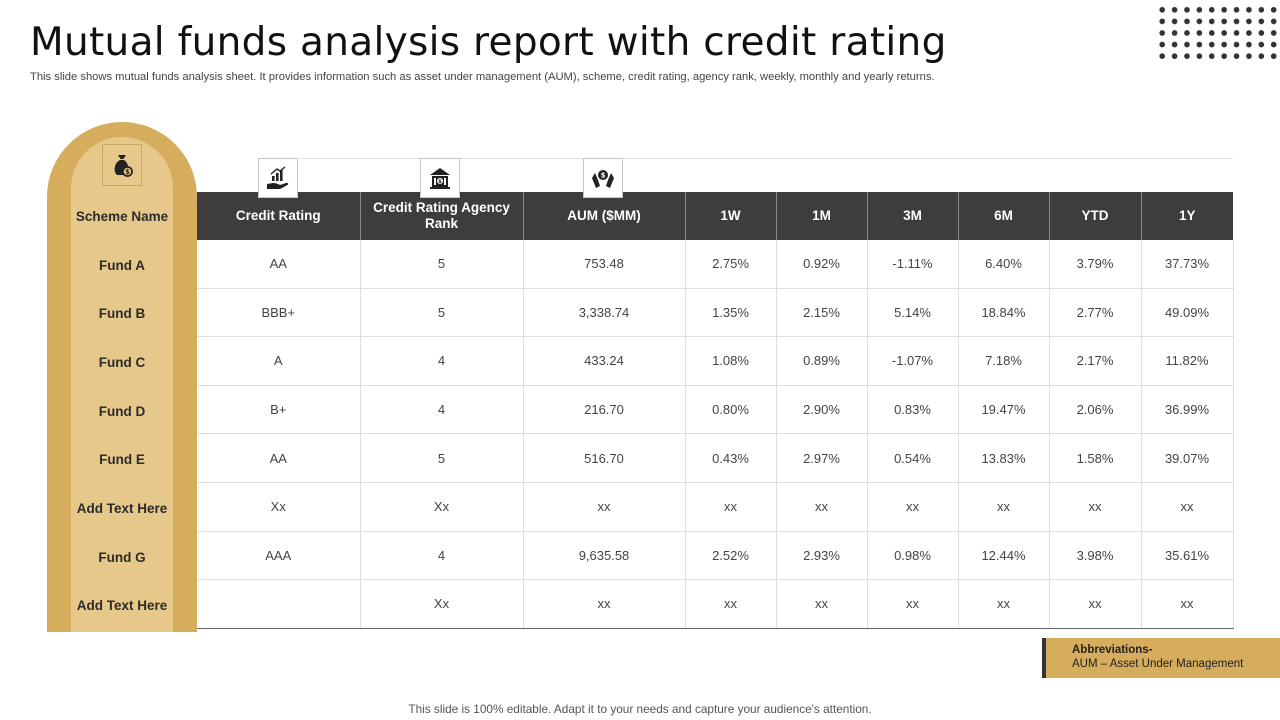 This screenshot has height=720, width=1280. What do you see at coordinates (122, 460) in the screenshot?
I see `scheme-name-item: Fund E` at bounding box center [122, 460].